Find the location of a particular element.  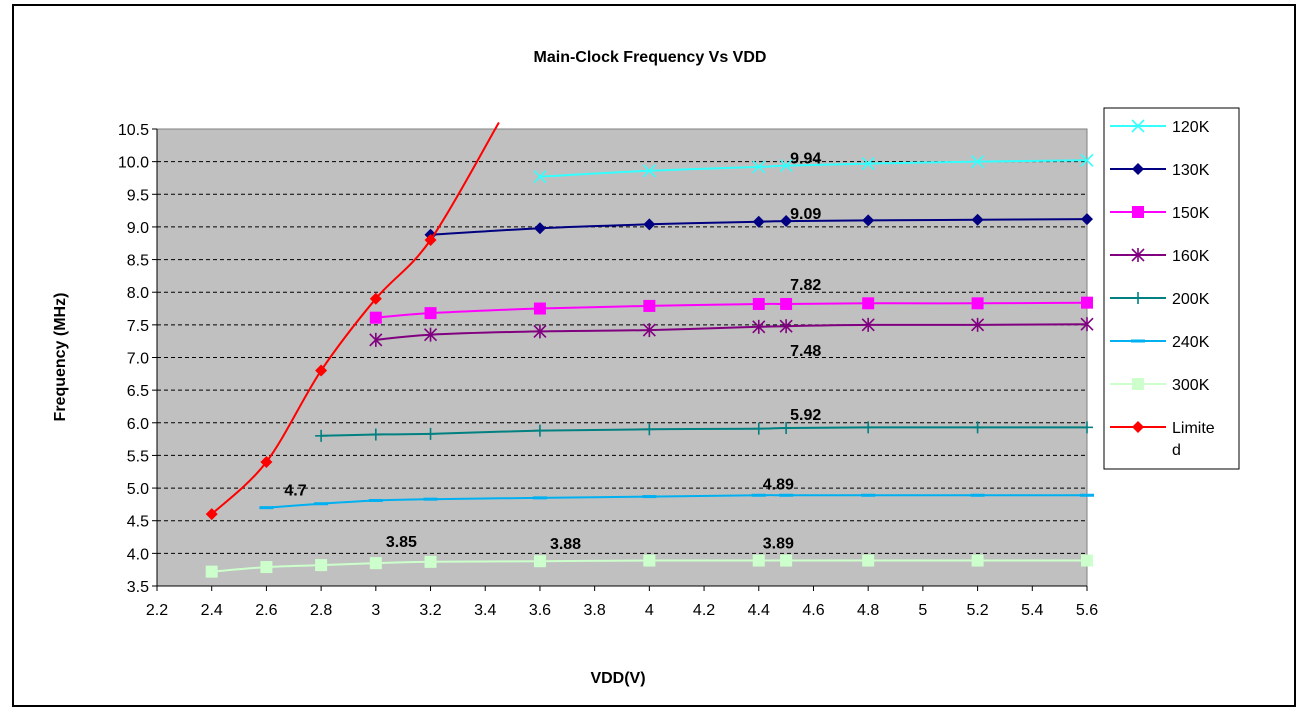

x-tick-label: 4.8 is located at coordinates (868, 610).